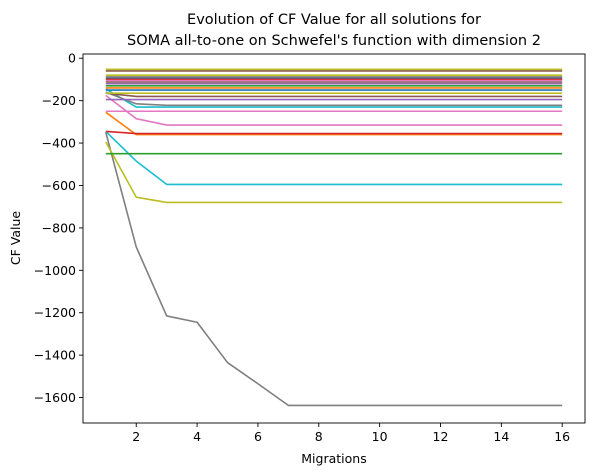 The image size is (592, 476). What do you see at coordinates (15, 238) in the screenshot?
I see `y-axis-label: CF Value` at bounding box center [15, 238].